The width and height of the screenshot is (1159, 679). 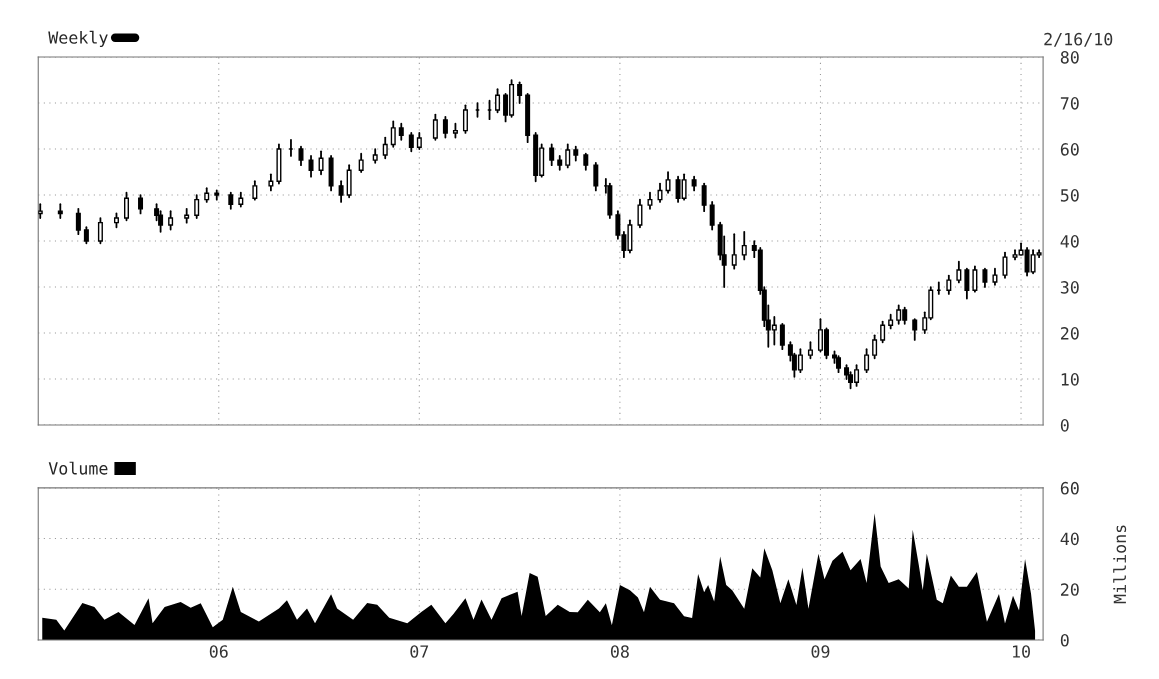 I want to click on y-tick-label: 80, so click(x=1069, y=57).